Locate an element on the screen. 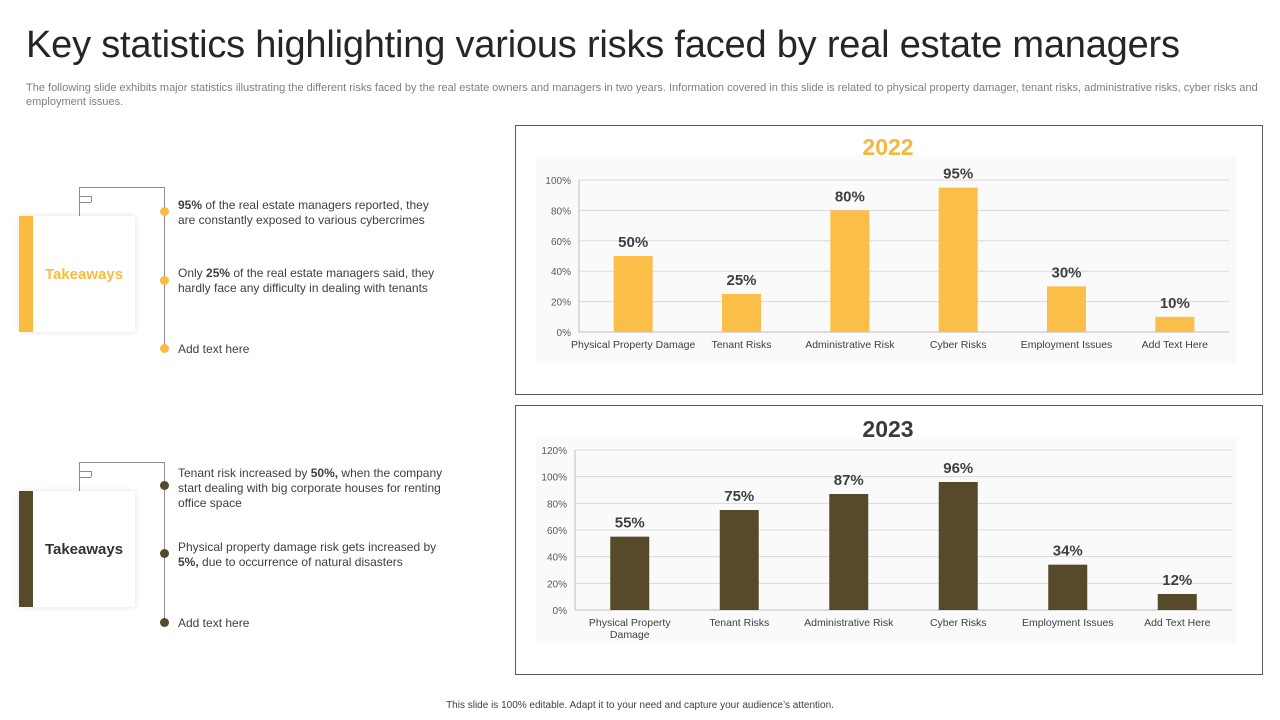 This screenshot has width=1280, height=720. data-label: 10% is located at coordinates (1175, 303).